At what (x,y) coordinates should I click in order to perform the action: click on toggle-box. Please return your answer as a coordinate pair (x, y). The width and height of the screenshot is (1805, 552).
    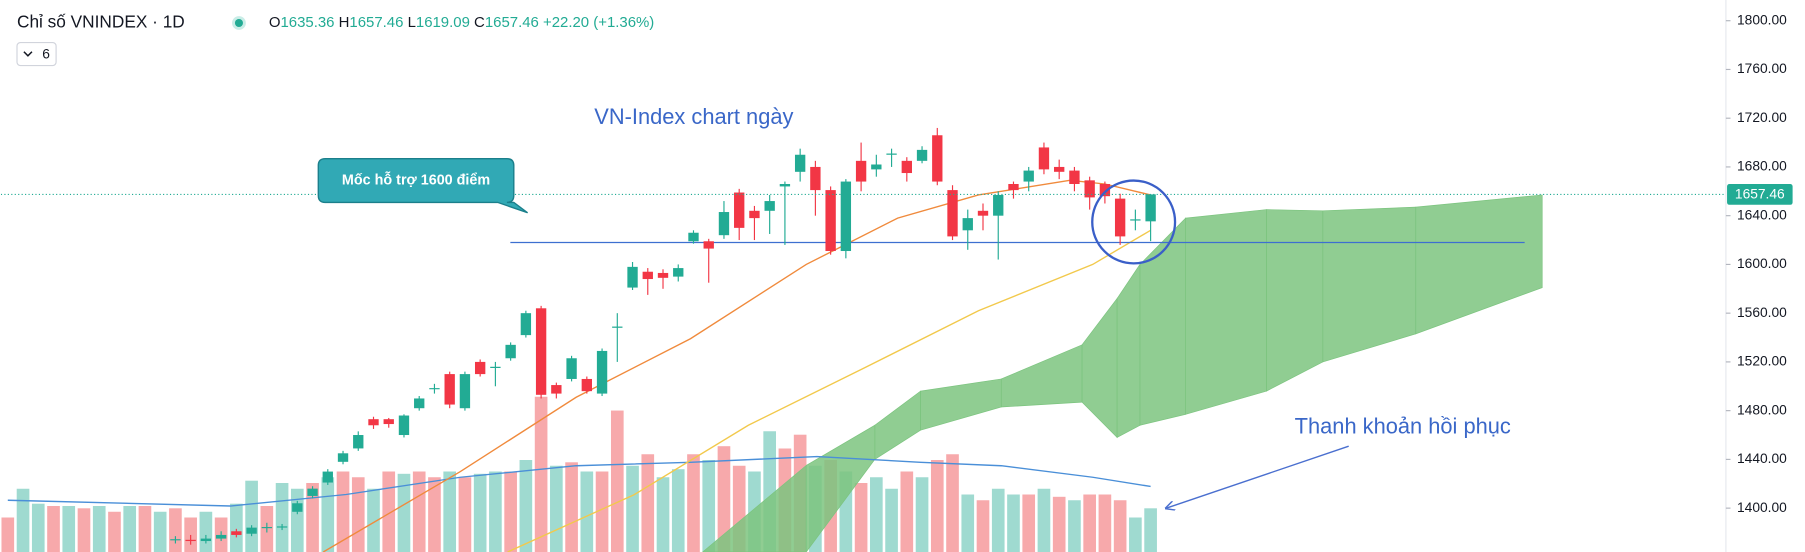
    Looking at the image, I should click on (36, 54).